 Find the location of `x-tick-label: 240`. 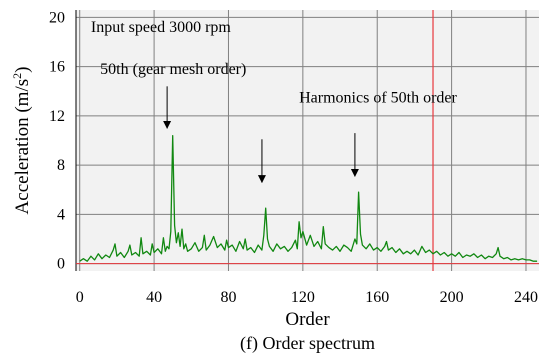

x-tick-label: 240 is located at coordinates (526, 297).